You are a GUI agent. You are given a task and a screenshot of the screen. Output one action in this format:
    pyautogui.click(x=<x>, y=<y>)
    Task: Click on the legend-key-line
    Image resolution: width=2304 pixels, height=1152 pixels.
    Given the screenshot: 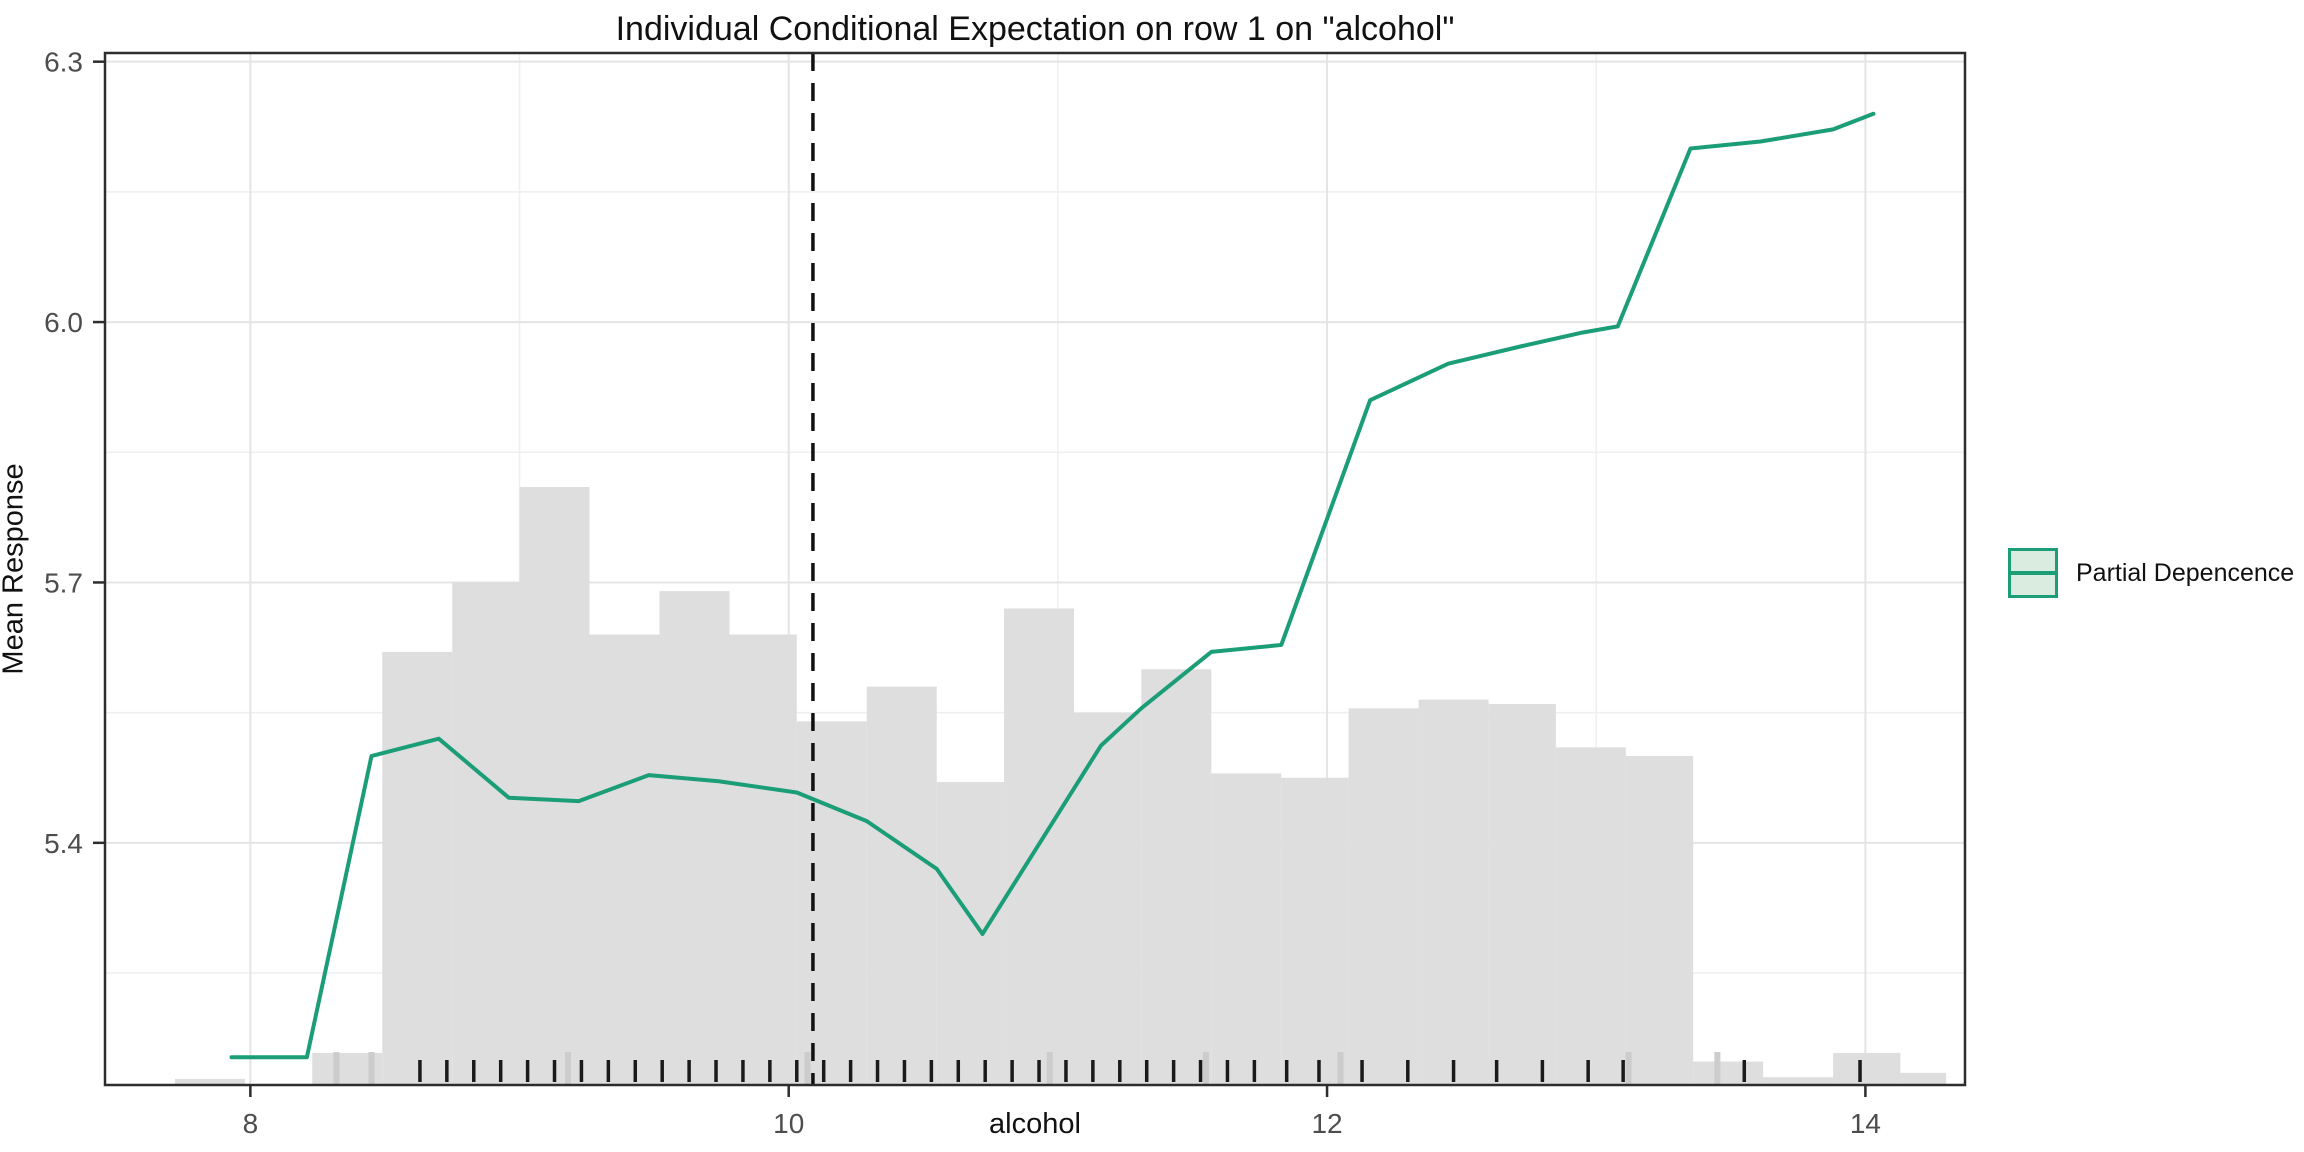 What is the action you would take?
    pyautogui.click(x=2033, y=573)
    